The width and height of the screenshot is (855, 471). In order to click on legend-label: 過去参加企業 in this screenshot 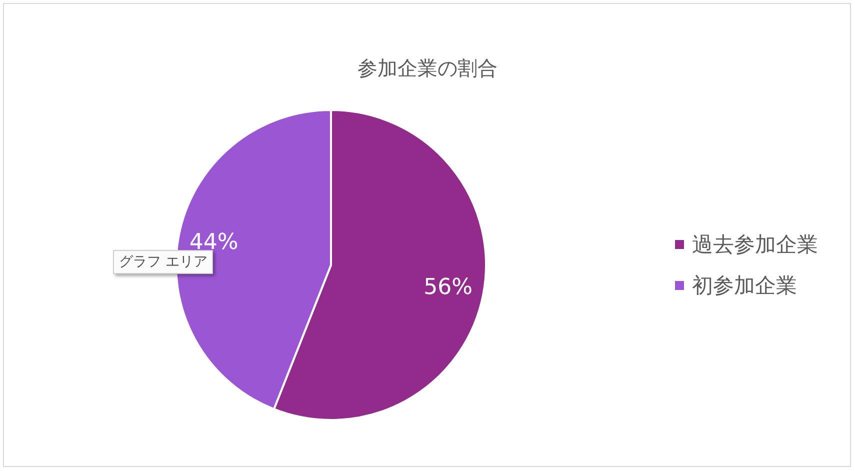, I will do `click(755, 244)`.